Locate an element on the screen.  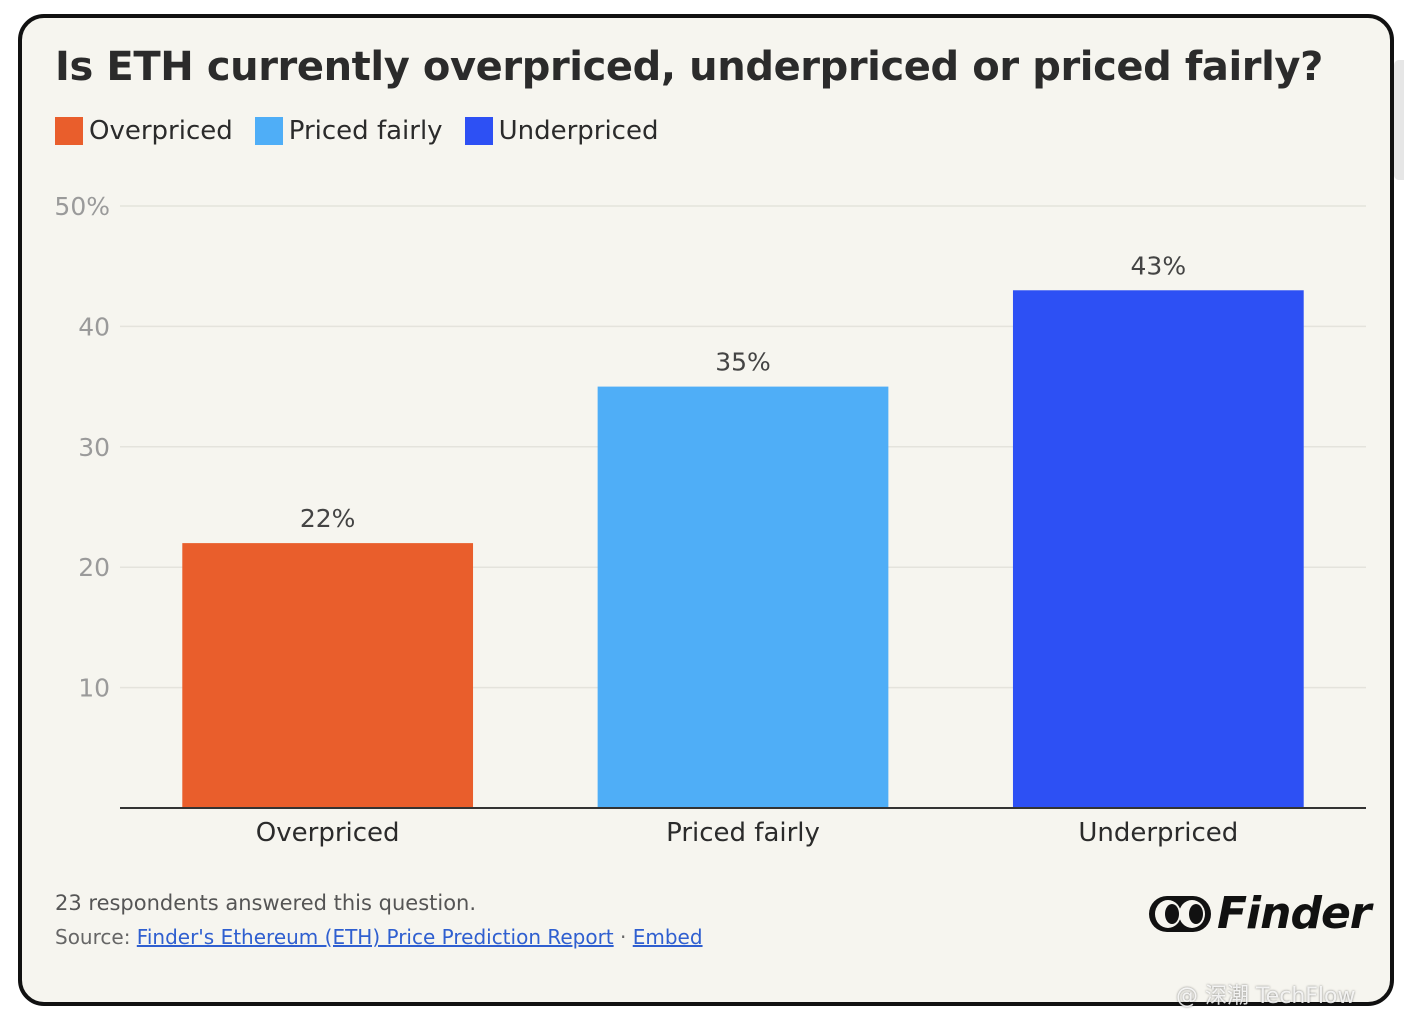
legend-item-overpriced: Overpriced is located at coordinates (144, 131).